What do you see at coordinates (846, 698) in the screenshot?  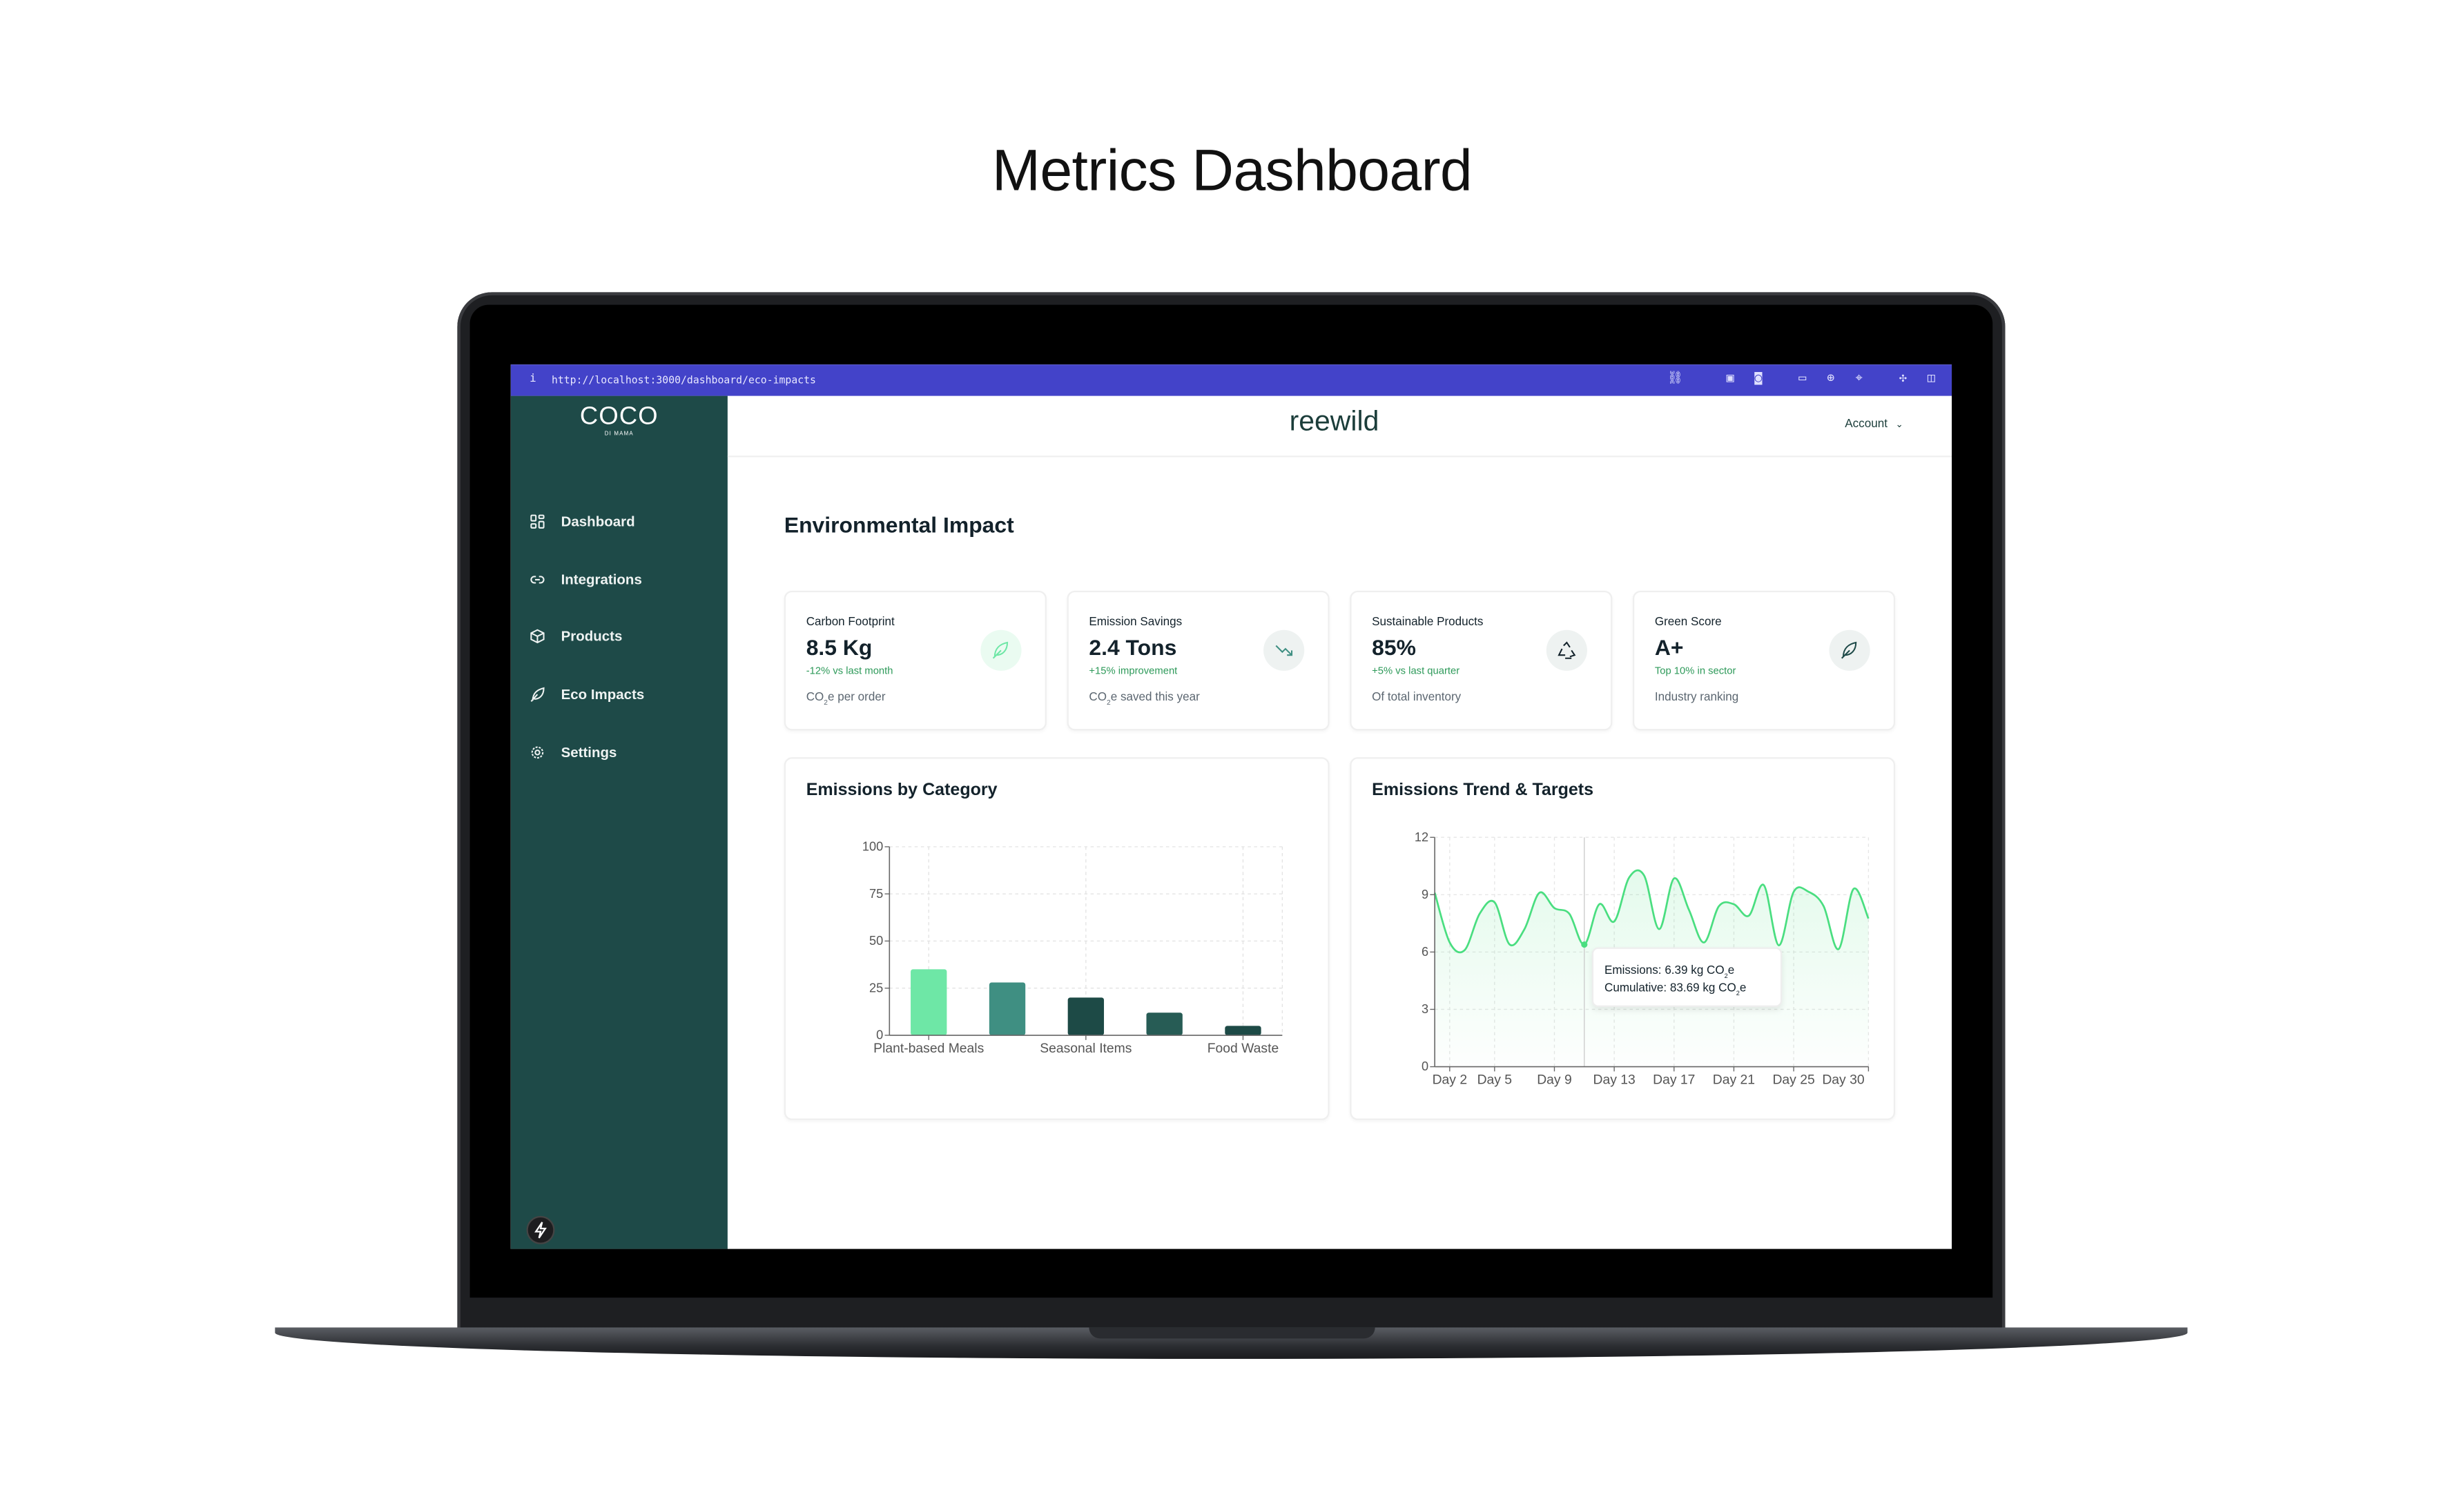 I see `kpi-subtext: CO2e per order` at bounding box center [846, 698].